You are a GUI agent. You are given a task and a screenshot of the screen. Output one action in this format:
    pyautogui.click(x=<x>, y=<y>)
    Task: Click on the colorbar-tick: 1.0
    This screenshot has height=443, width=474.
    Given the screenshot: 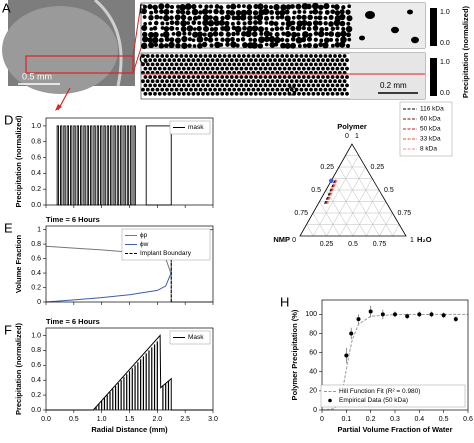 What is the action you would take?
    pyautogui.click(x=445, y=62)
    